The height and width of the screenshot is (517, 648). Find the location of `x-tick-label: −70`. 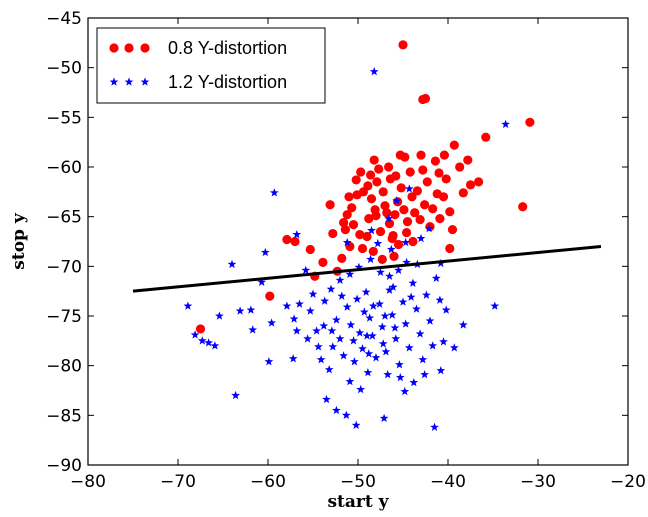

x-tick-label: −70 is located at coordinates (178, 482).